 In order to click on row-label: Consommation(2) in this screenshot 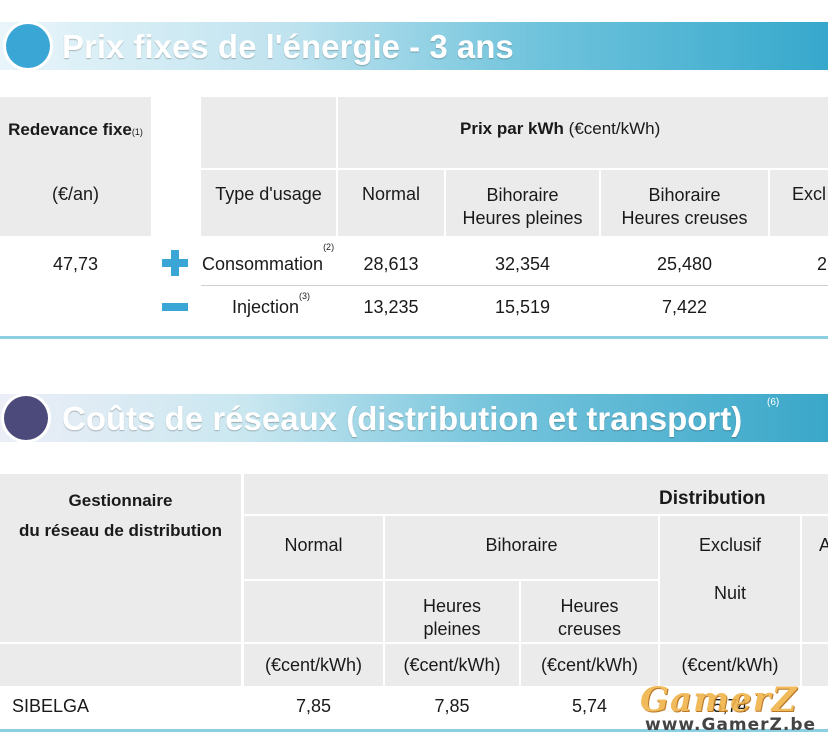, I will do `click(268, 258)`.